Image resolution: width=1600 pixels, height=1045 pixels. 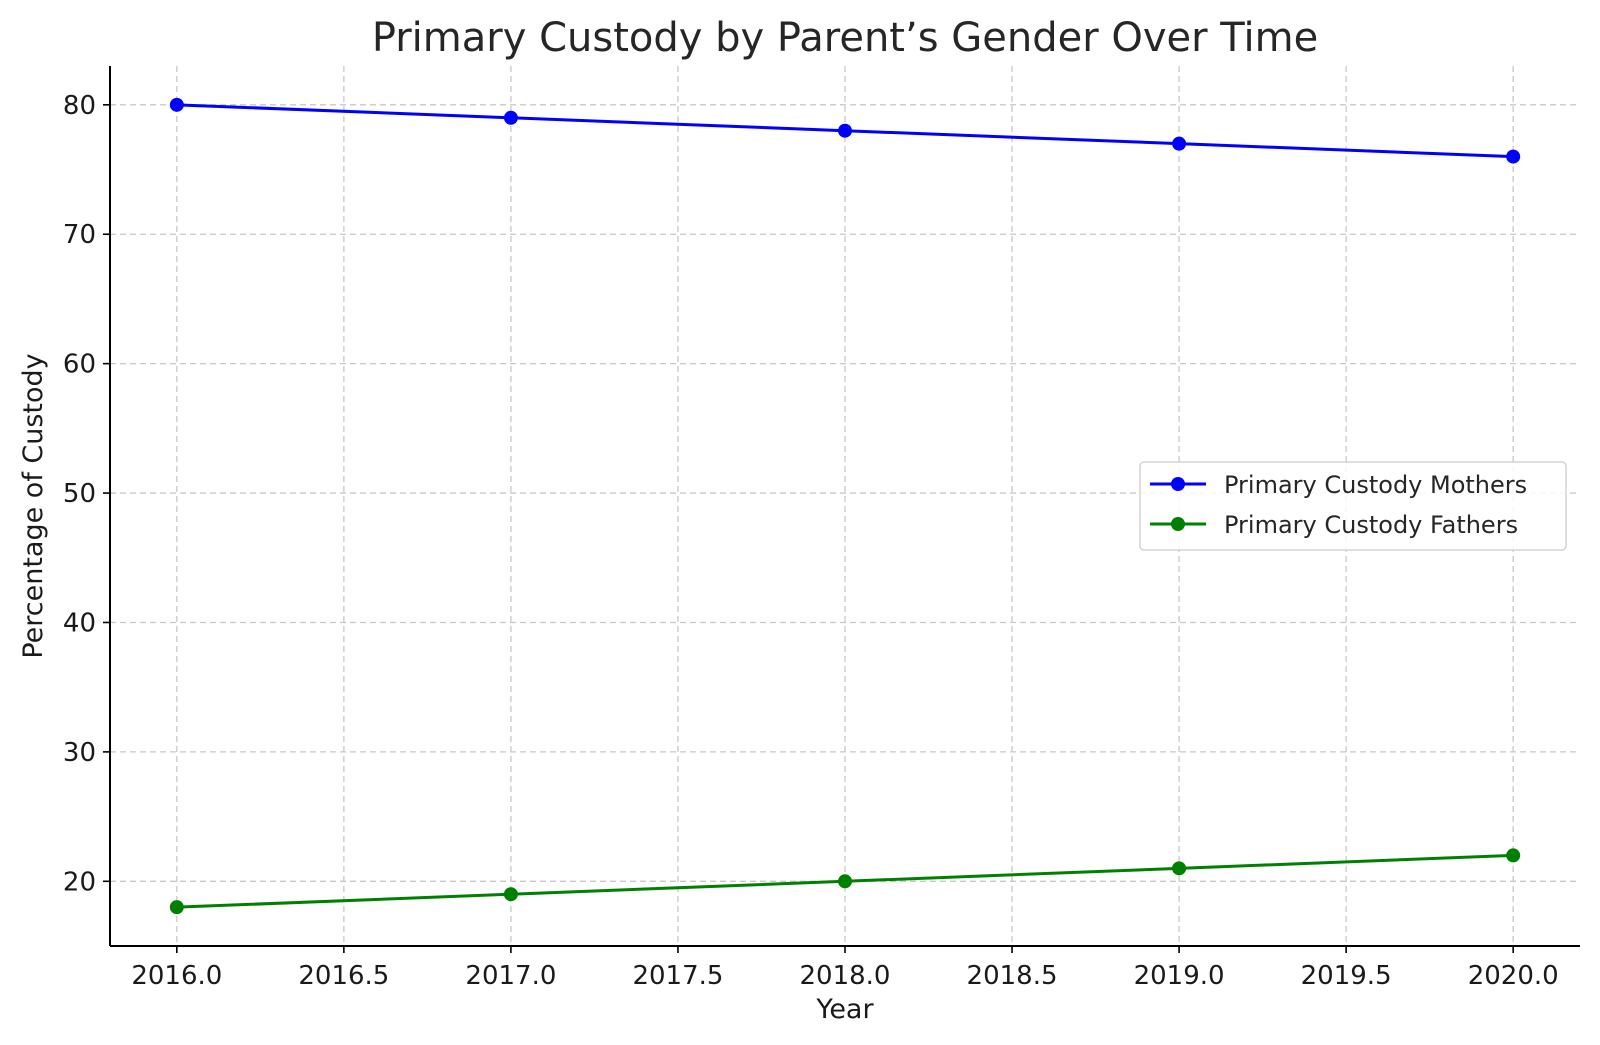 What do you see at coordinates (845, 976) in the screenshot?
I see `x-tick-label: 2018.0` at bounding box center [845, 976].